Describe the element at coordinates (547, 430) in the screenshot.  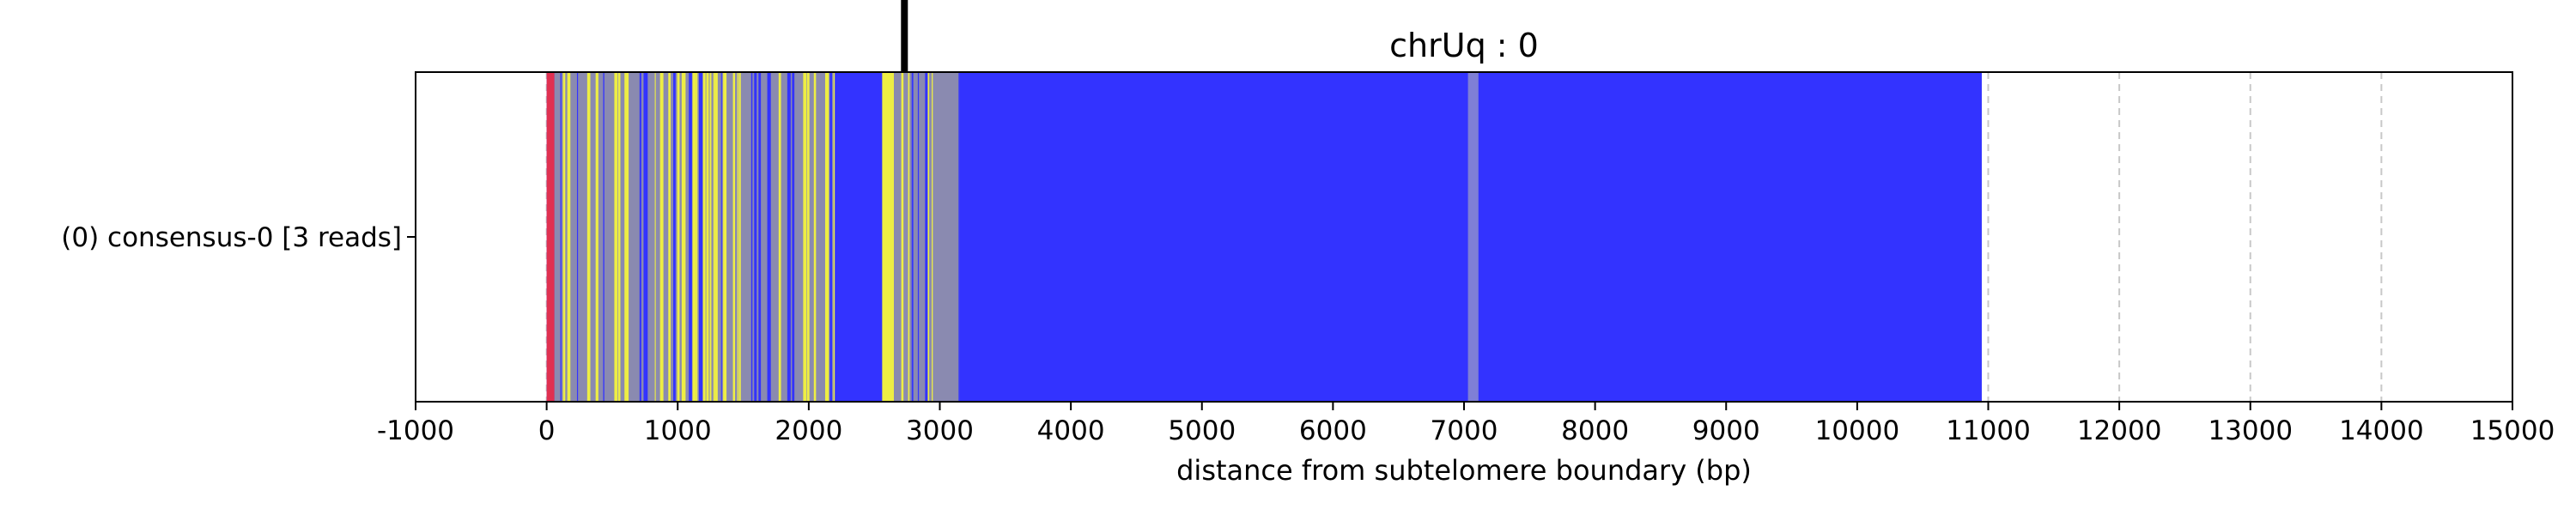
I see `x-tick-label: 0` at that location.